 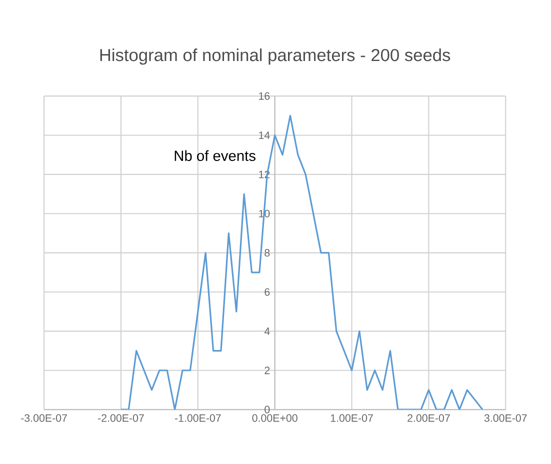 I want to click on y-tick-label: 8, so click(x=267, y=252).